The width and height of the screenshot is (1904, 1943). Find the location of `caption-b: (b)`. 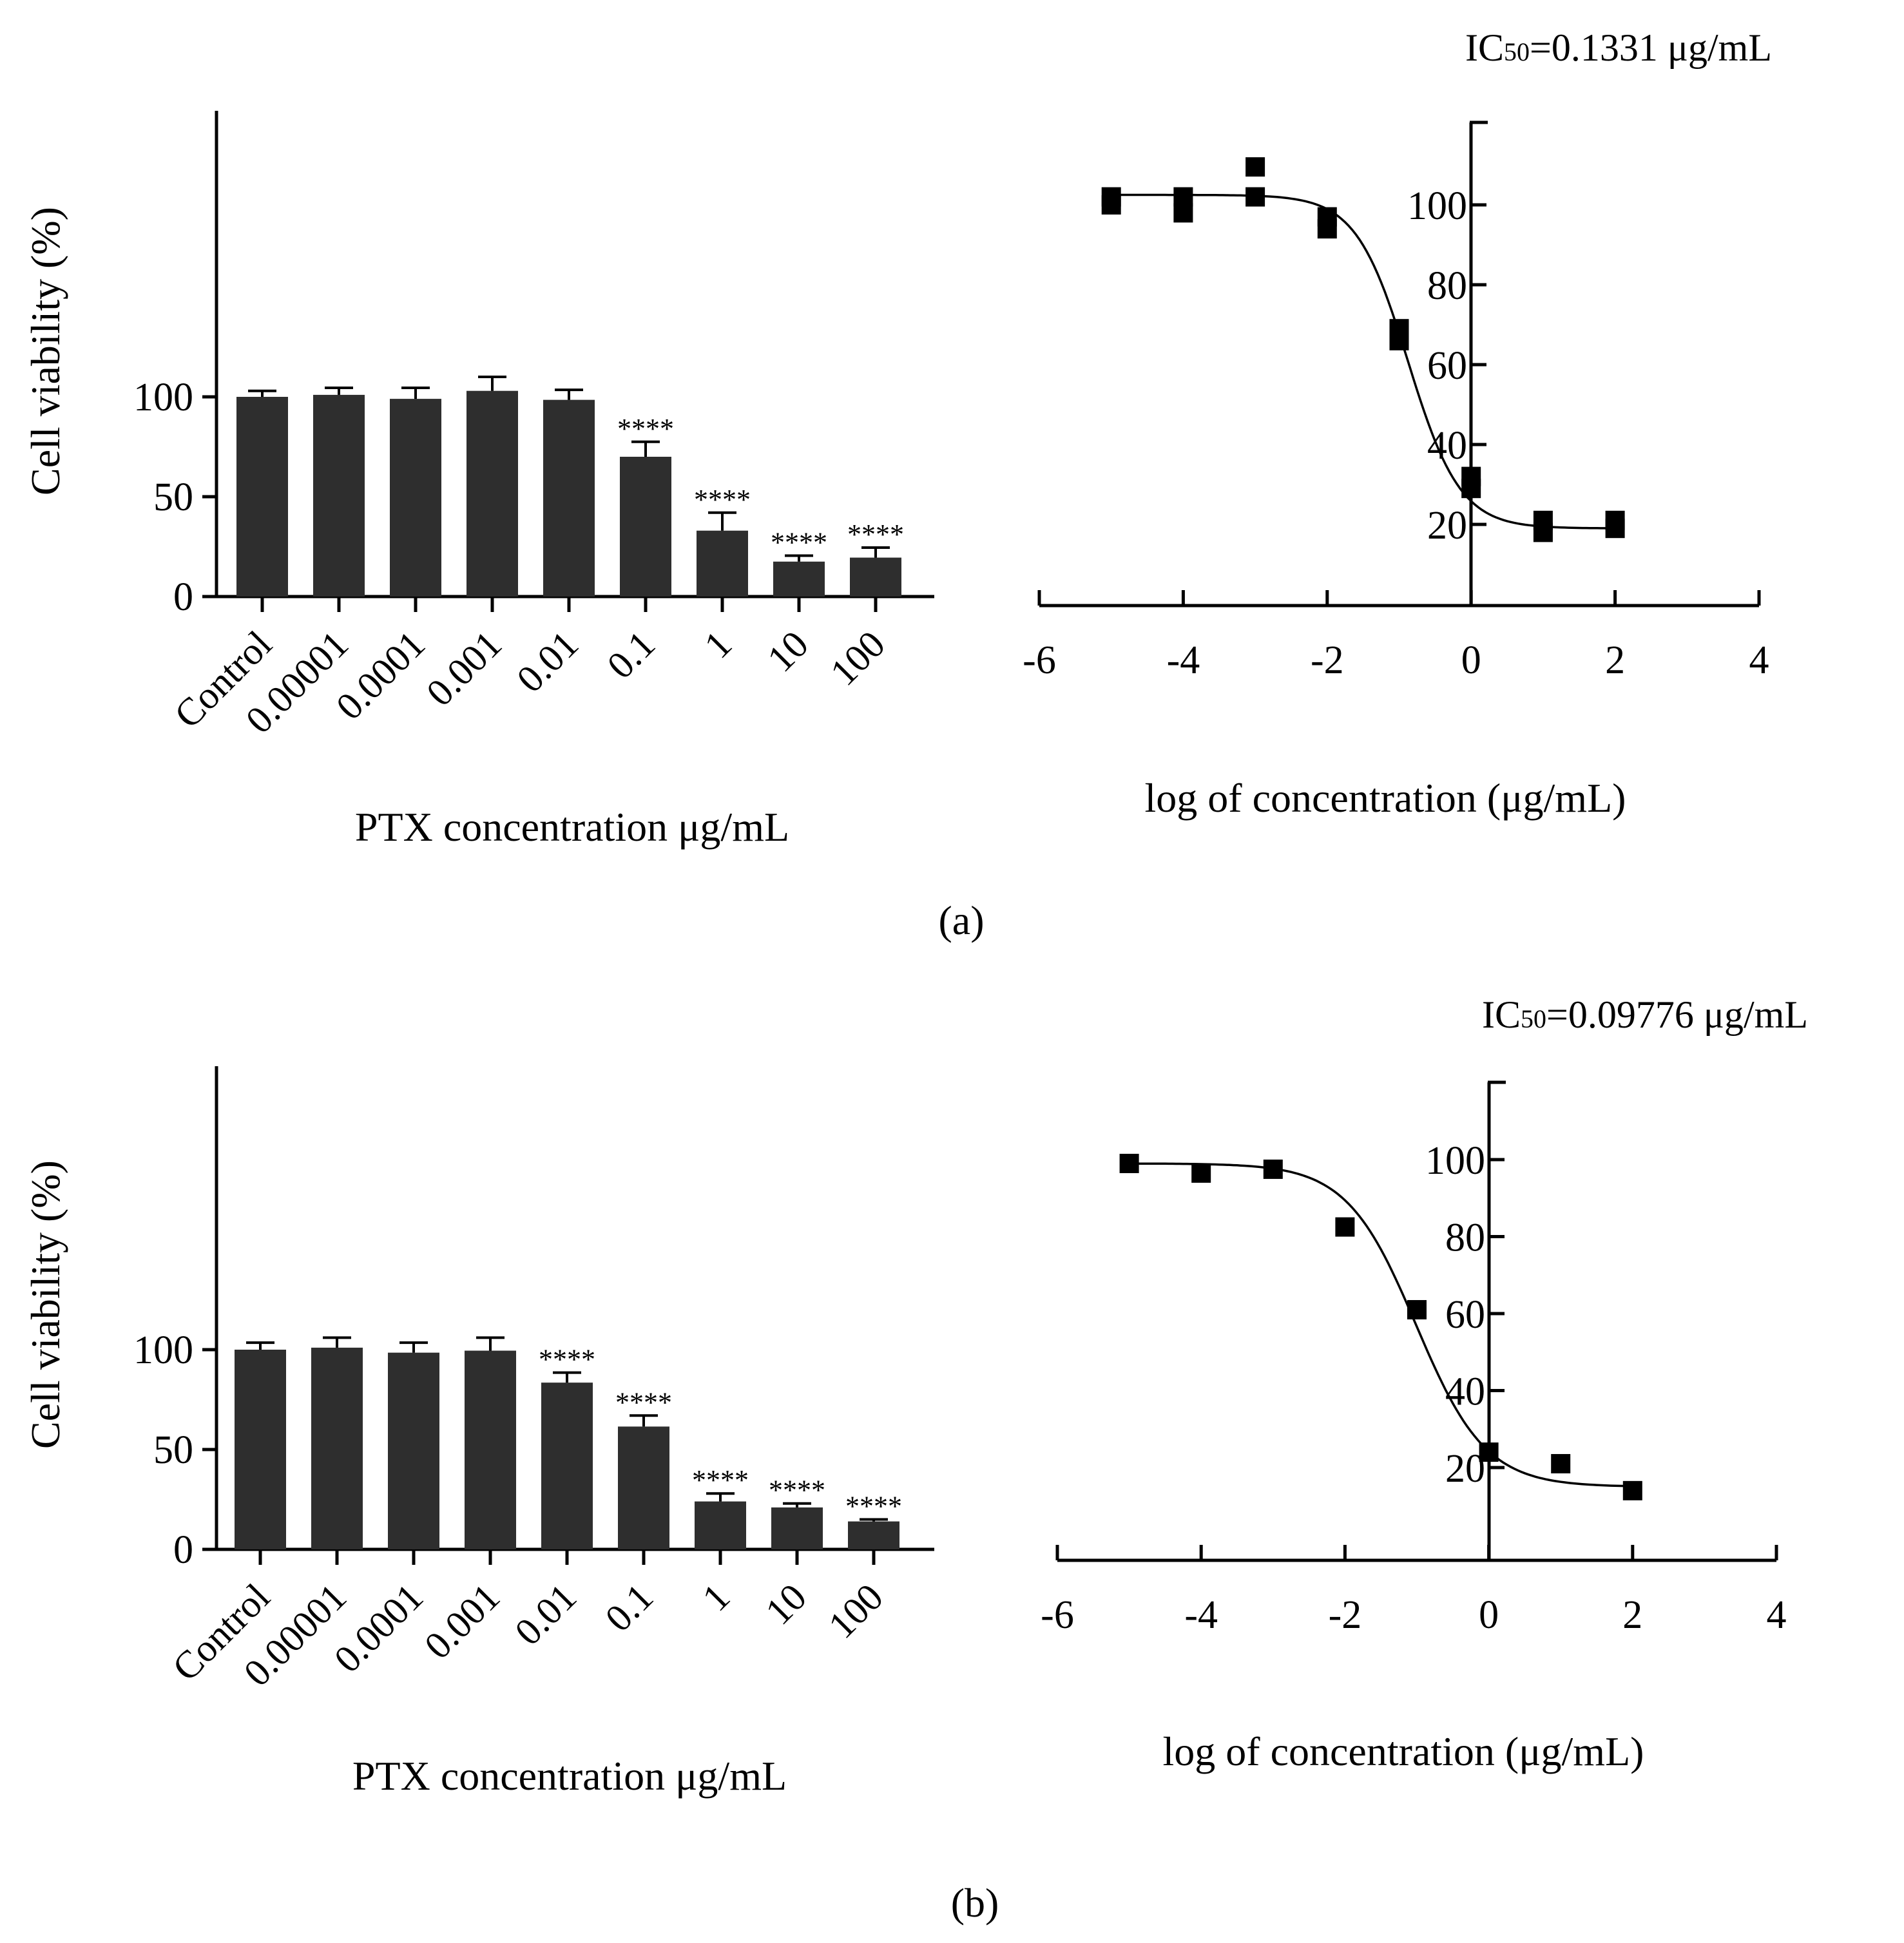

caption-b: (b) is located at coordinates (975, 1903).